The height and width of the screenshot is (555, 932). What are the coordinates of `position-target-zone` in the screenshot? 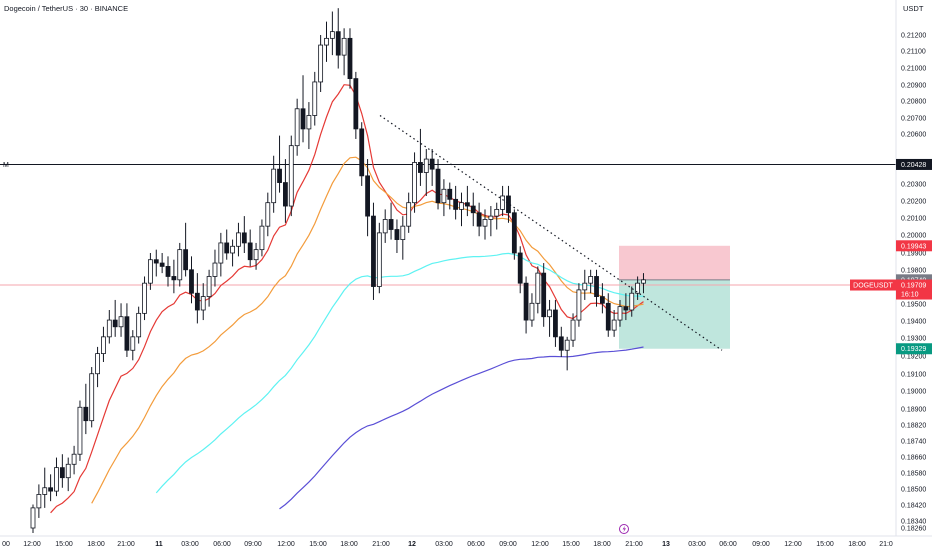 It's located at (674, 262).